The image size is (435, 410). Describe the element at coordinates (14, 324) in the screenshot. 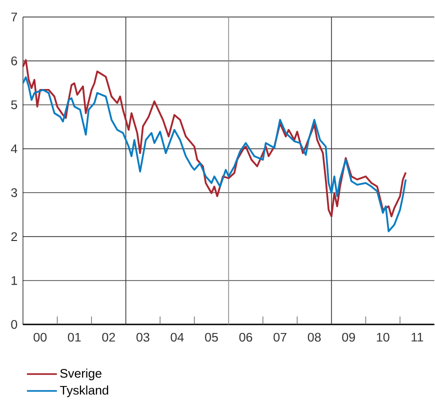

I see `y-tick-label: 0` at that location.